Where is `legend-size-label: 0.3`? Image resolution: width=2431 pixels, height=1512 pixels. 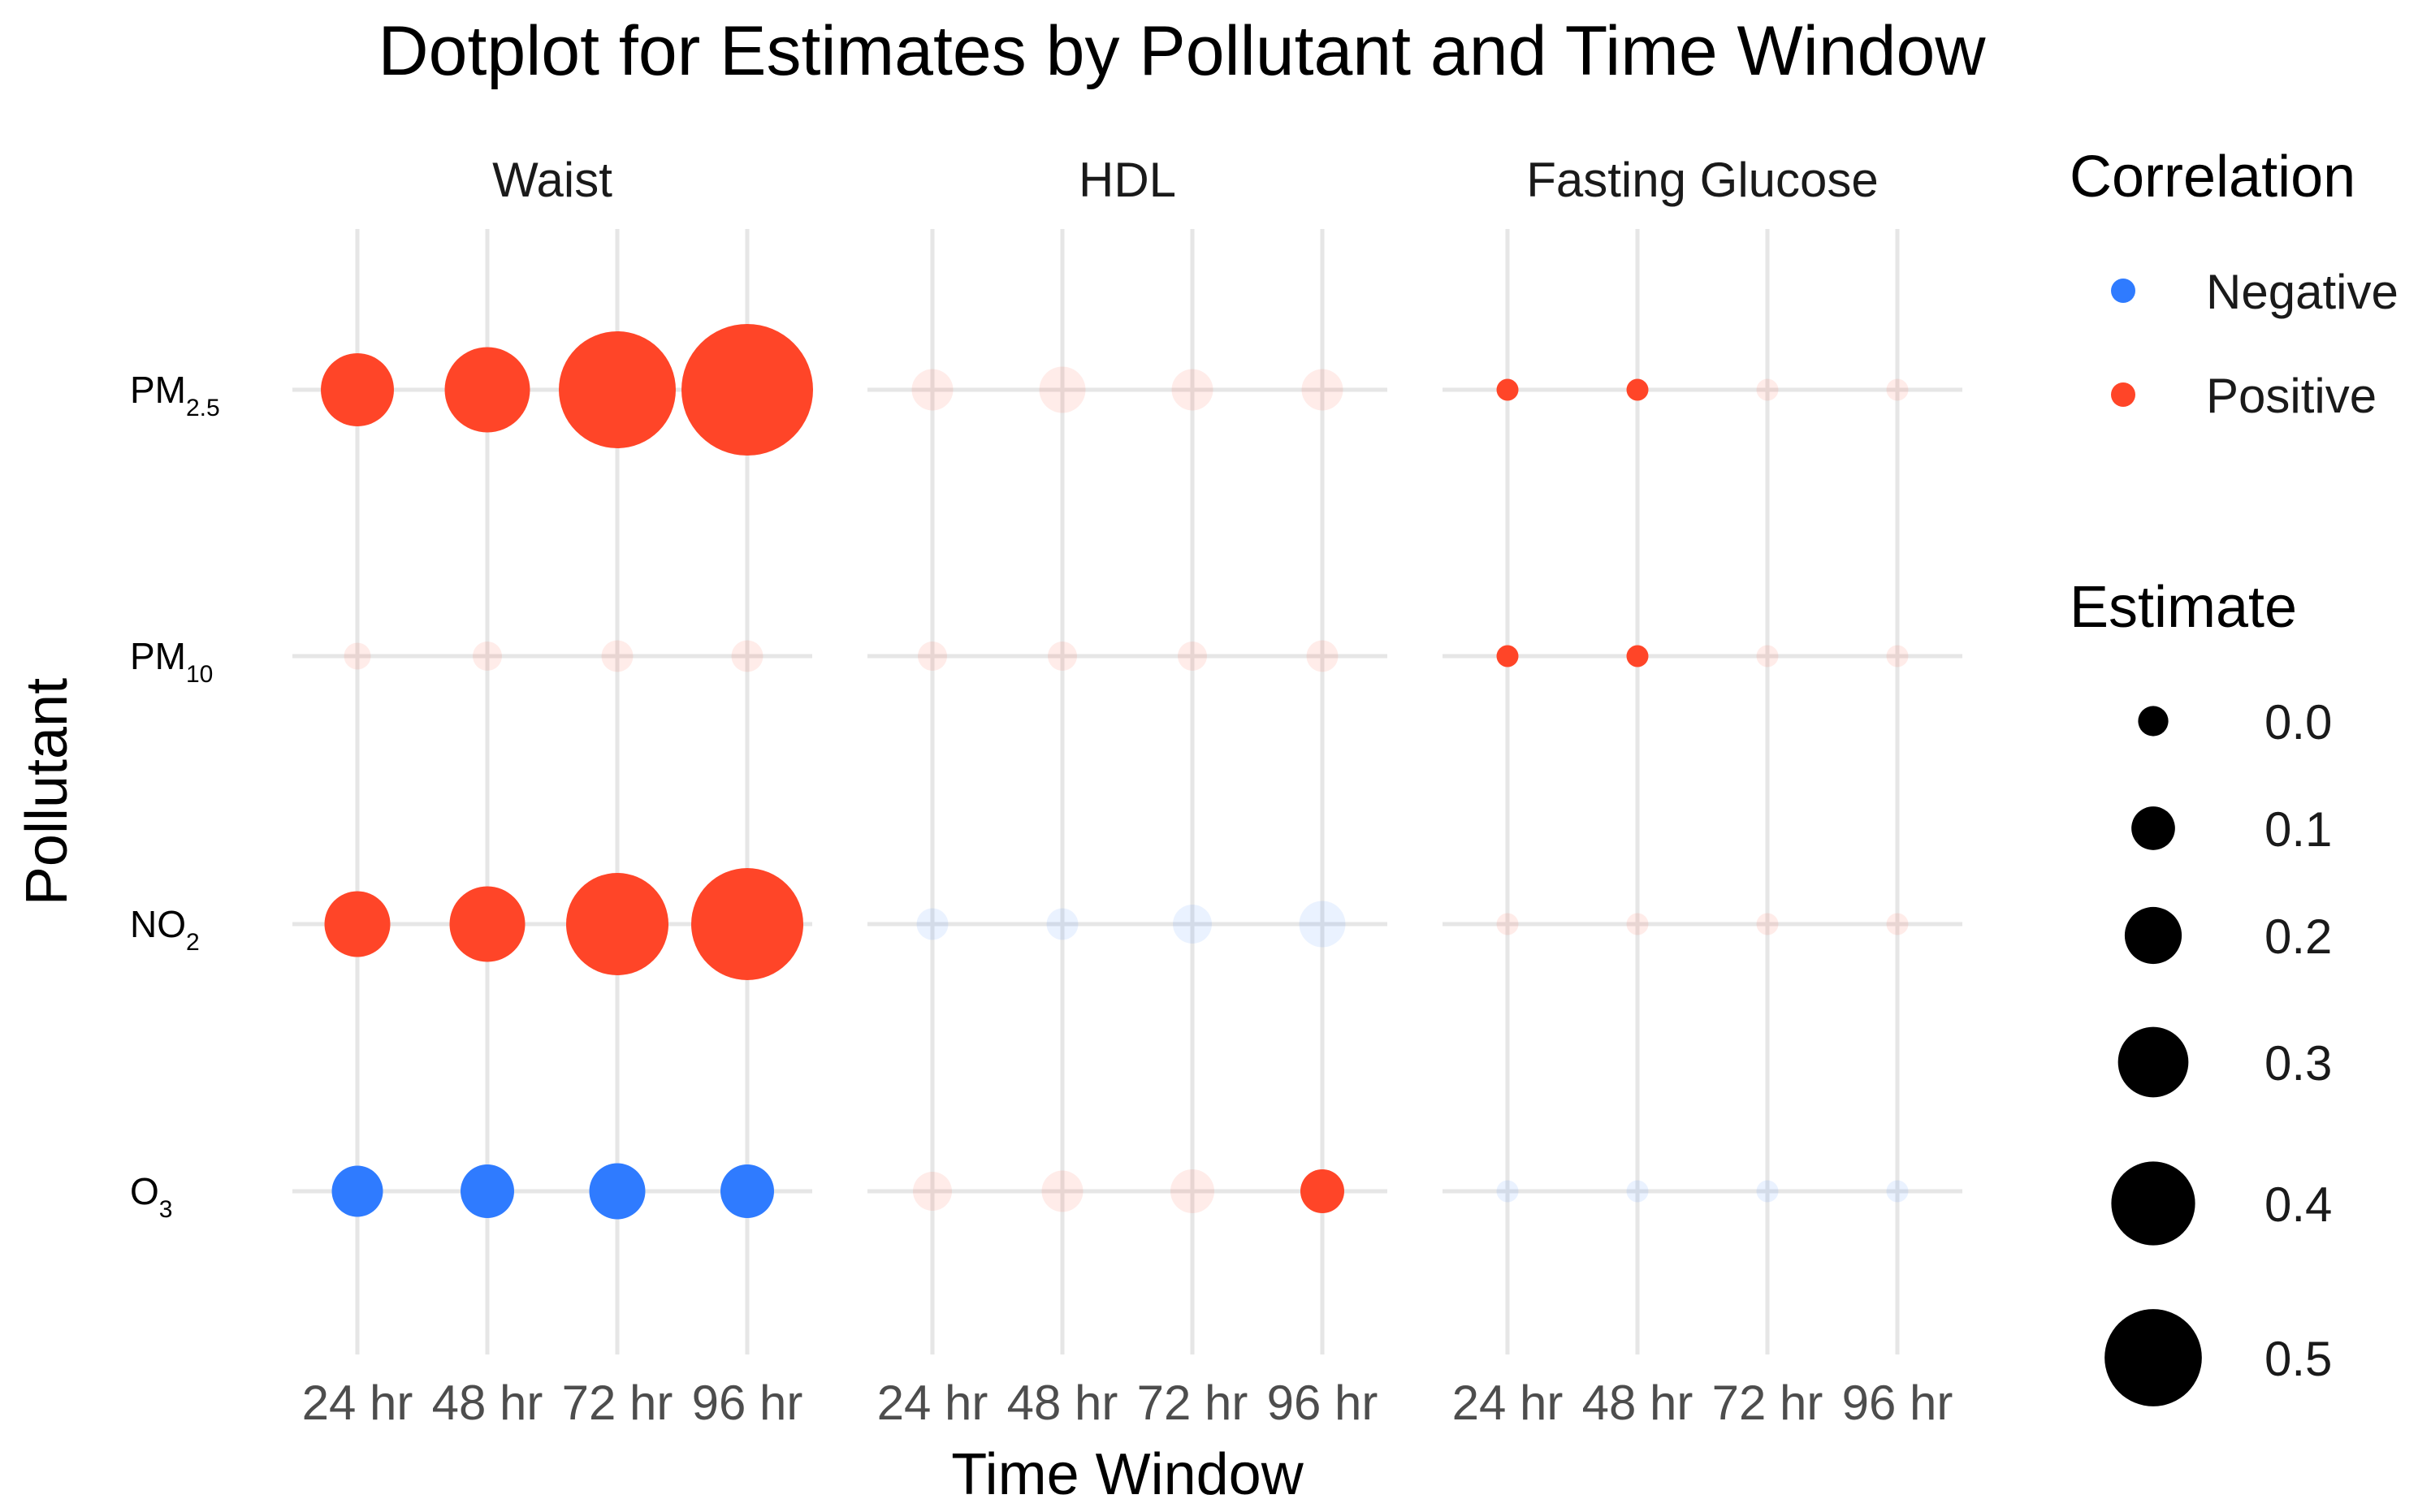
legend-size-label: 0.3 is located at coordinates (2298, 1063).